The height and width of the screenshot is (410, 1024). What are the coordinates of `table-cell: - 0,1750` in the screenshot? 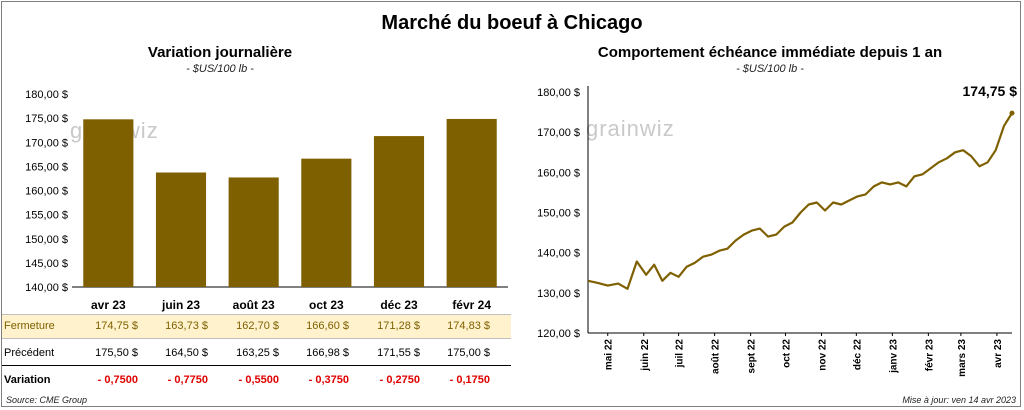 It's located at (469, 380).